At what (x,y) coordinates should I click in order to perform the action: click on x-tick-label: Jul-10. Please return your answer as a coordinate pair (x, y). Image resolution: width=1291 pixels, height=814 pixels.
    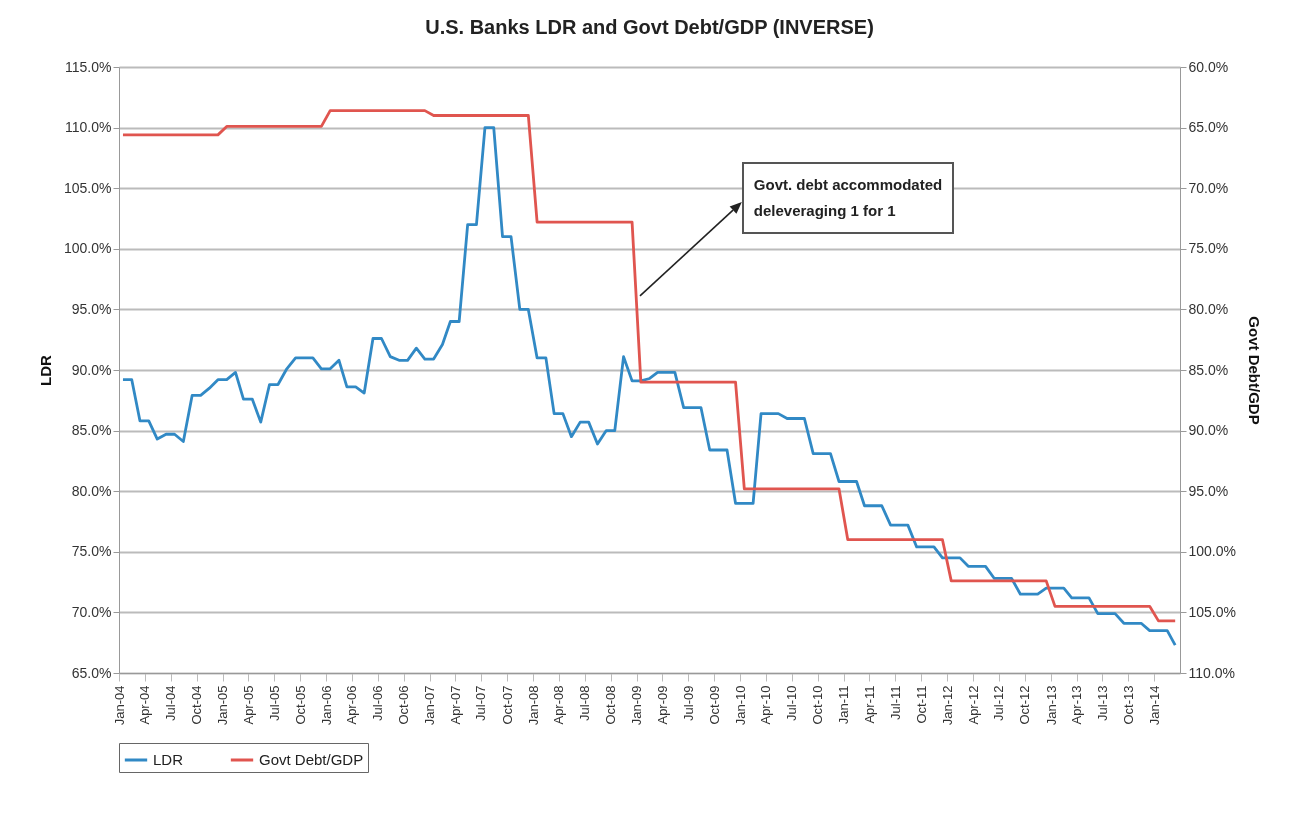
    Looking at the image, I should click on (792, 703).